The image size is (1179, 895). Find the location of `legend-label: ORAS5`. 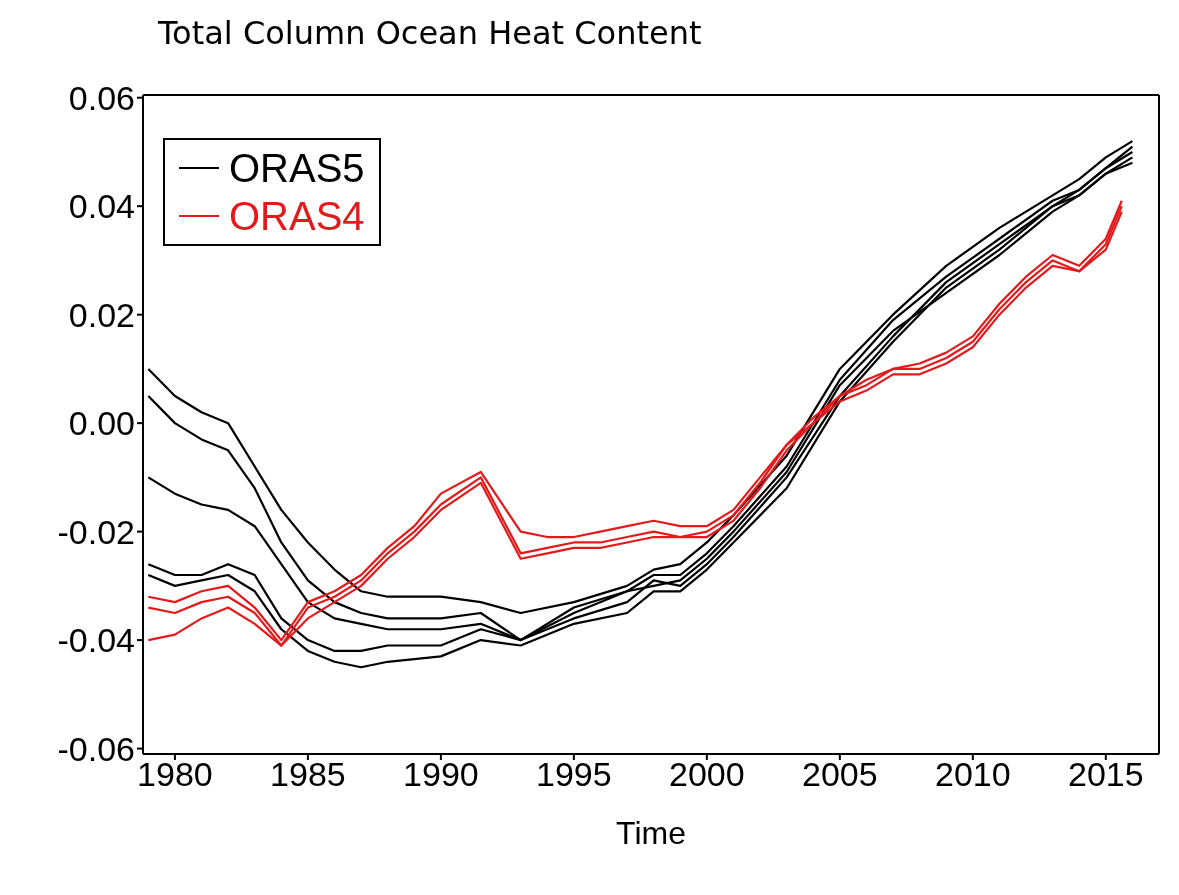

legend-label: ORAS5 is located at coordinates (297, 168).